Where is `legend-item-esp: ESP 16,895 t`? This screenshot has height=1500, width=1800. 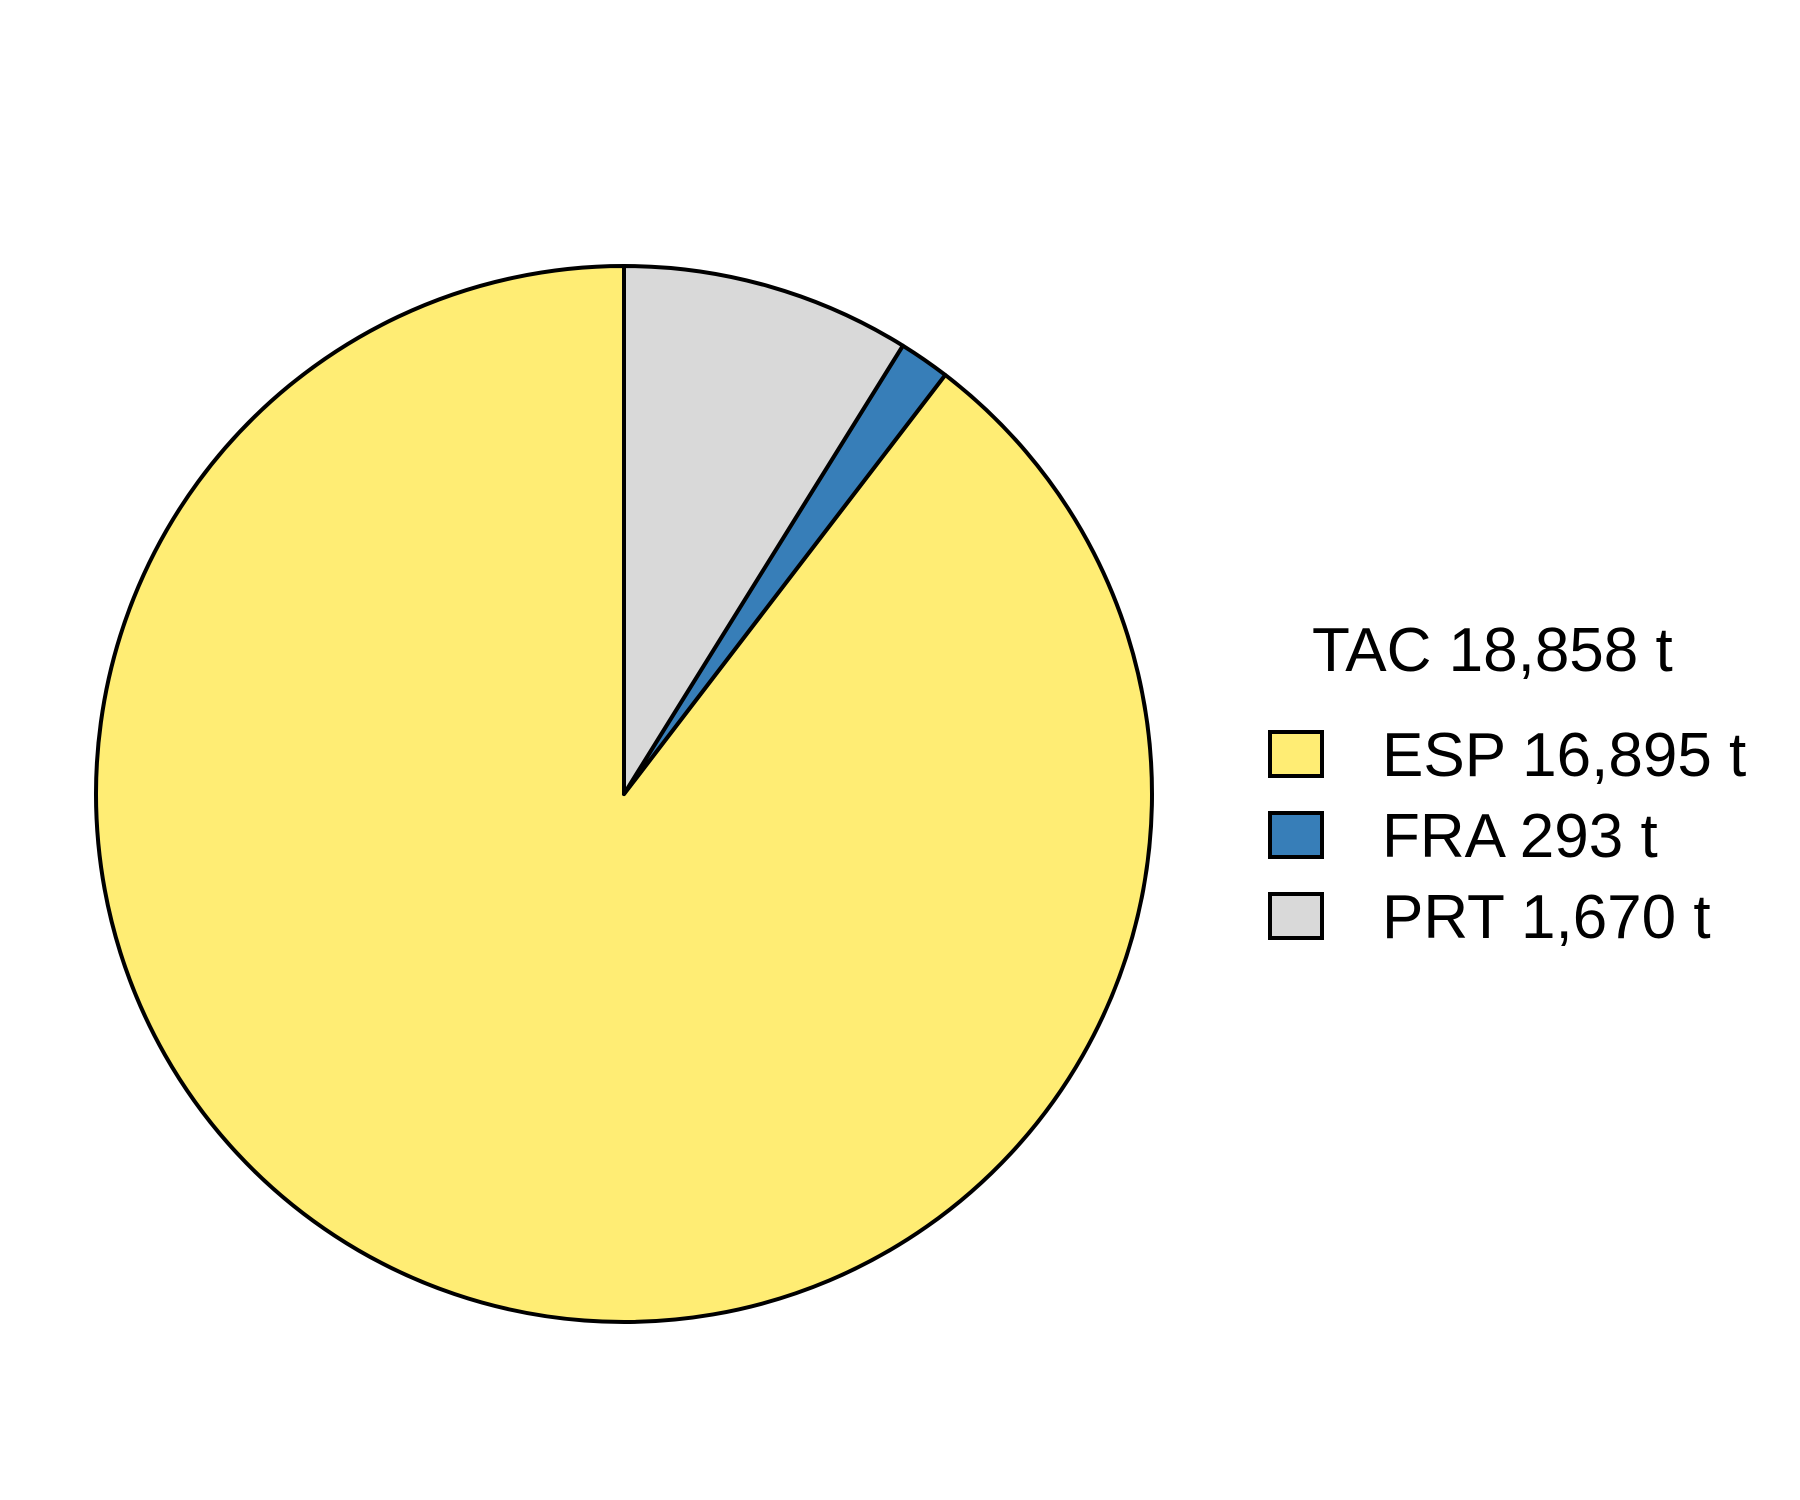 legend-item-esp: ESP 16,895 t is located at coordinates (1507, 755).